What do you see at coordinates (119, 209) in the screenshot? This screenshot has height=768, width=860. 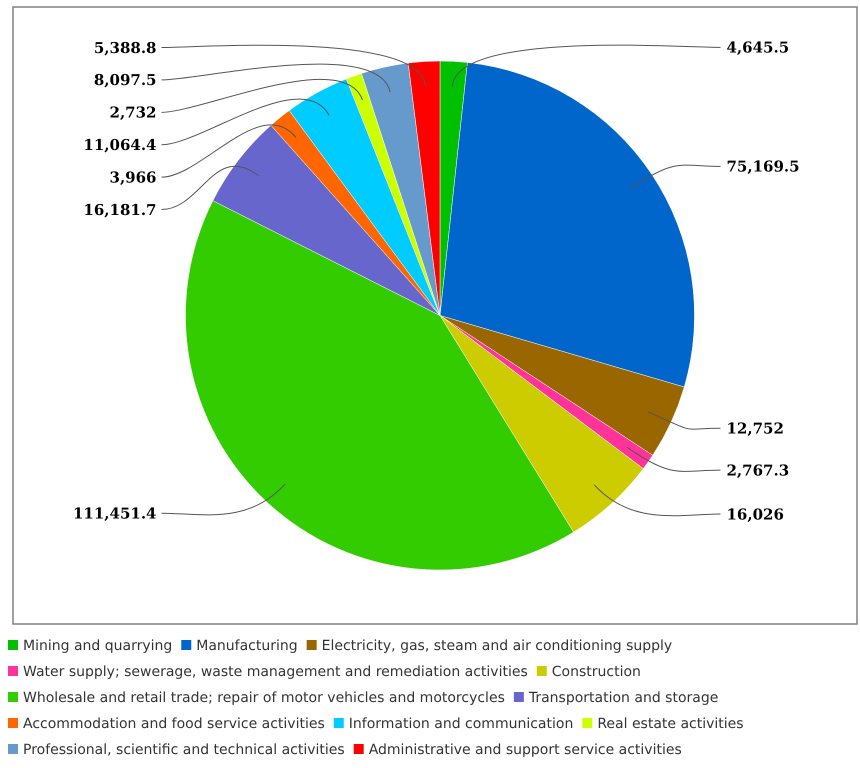 I see `data-label: 16,181.7` at bounding box center [119, 209].